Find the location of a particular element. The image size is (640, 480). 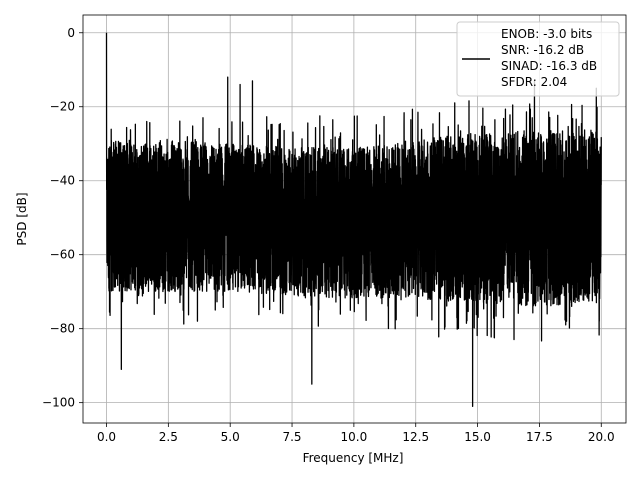

x-tick-label: 20.0 is located at coordinates (601, 437).